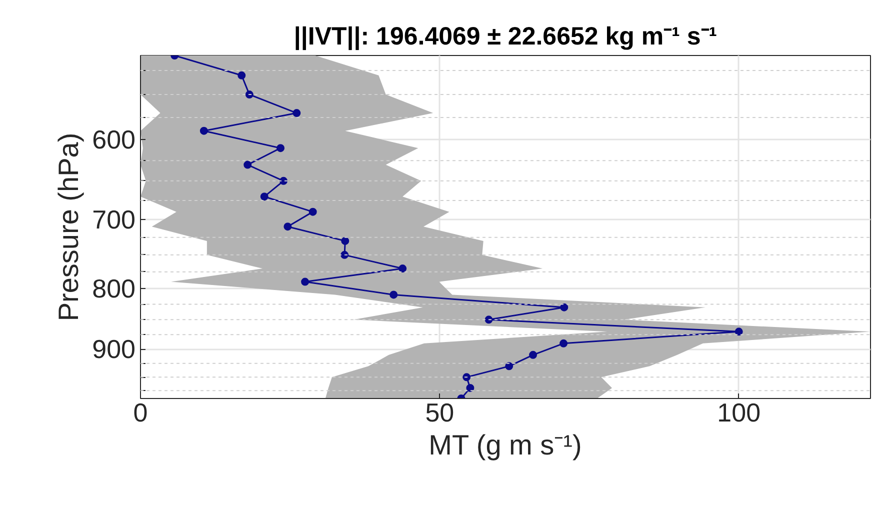 The width and height of the screenshot is (883, 526). Describe the element at coordinates (505, 445) in the screenshot. I see `x-axis-title: MT (g m s⁻¹)` at that location.